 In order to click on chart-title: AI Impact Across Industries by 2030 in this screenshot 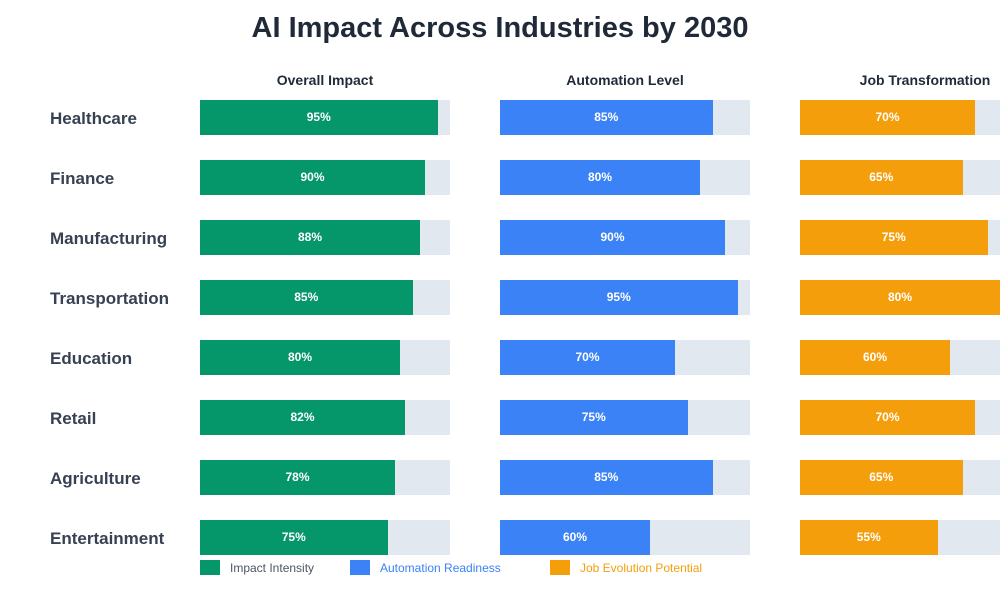, I will do `click(500, 28)`.